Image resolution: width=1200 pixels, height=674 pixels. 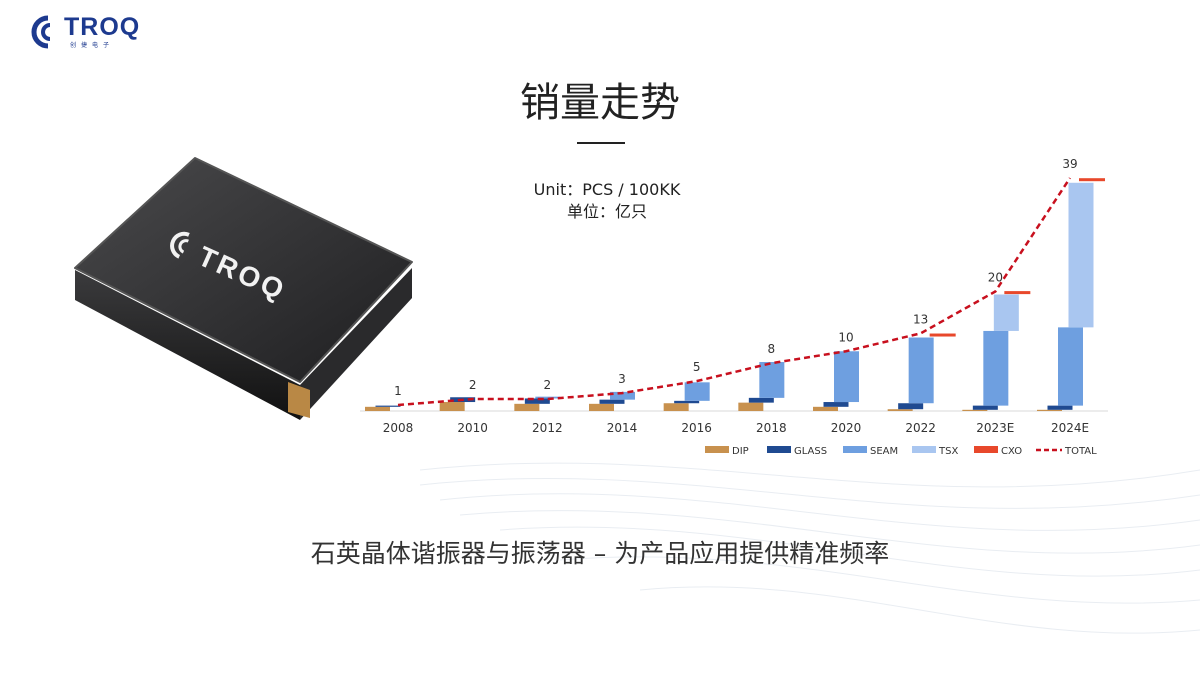 I want to click on bar-glass-2023E, so click(x=985, y=407).